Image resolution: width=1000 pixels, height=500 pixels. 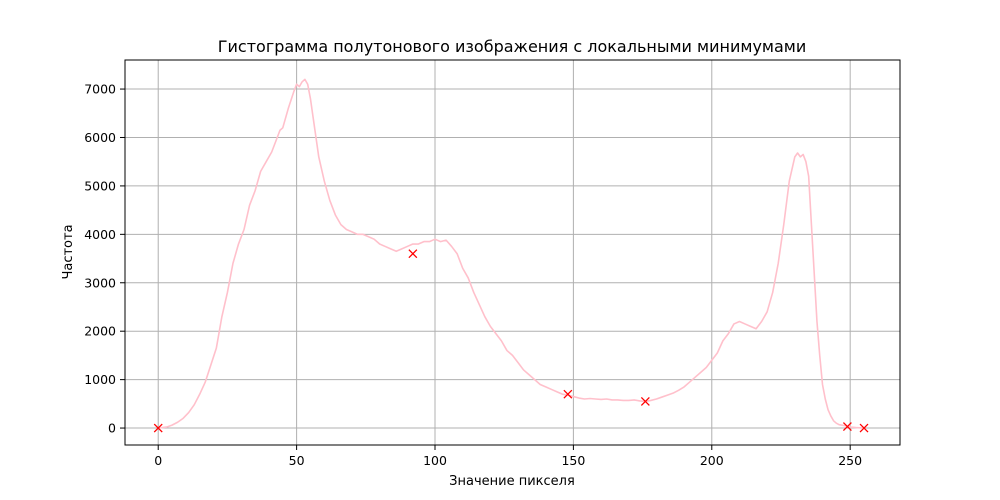 What do you see at coordinates (512, 481) in the screenshot?
I see `x-axis-label: Значение пикселя` at bounding box center [512, 481].